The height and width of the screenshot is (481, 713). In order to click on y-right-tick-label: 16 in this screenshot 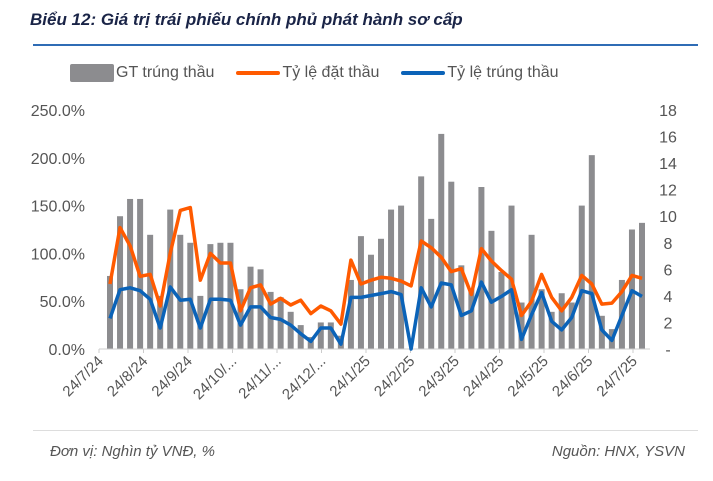, I will do `click(668, 138)`.